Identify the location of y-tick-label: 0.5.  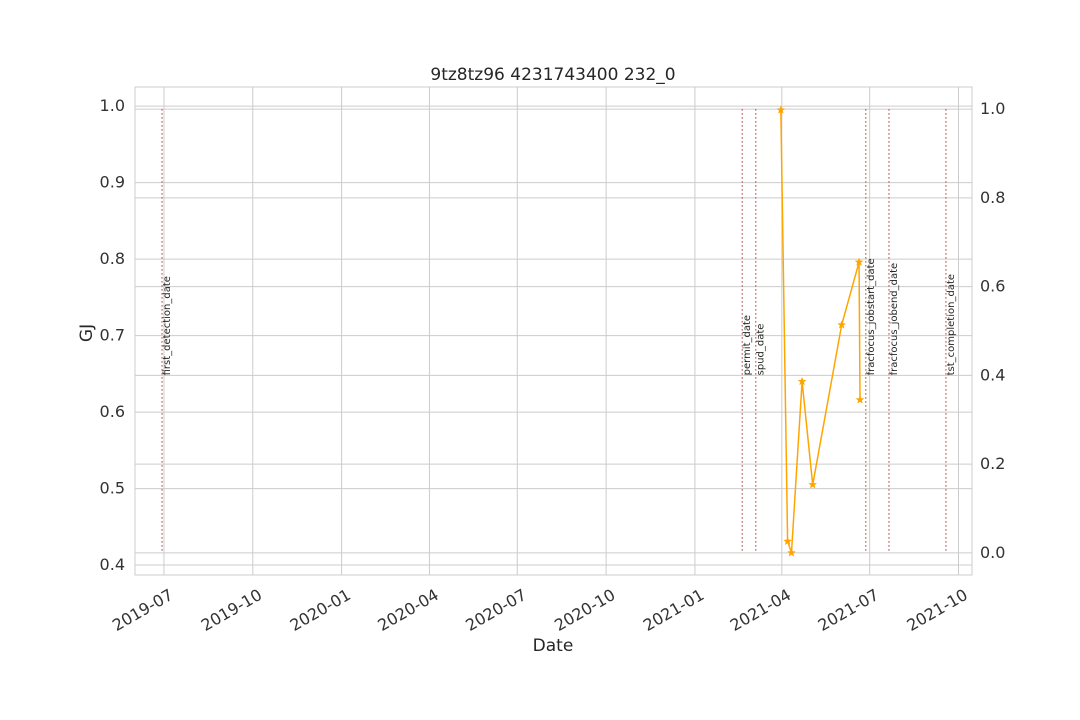
(112, 488).